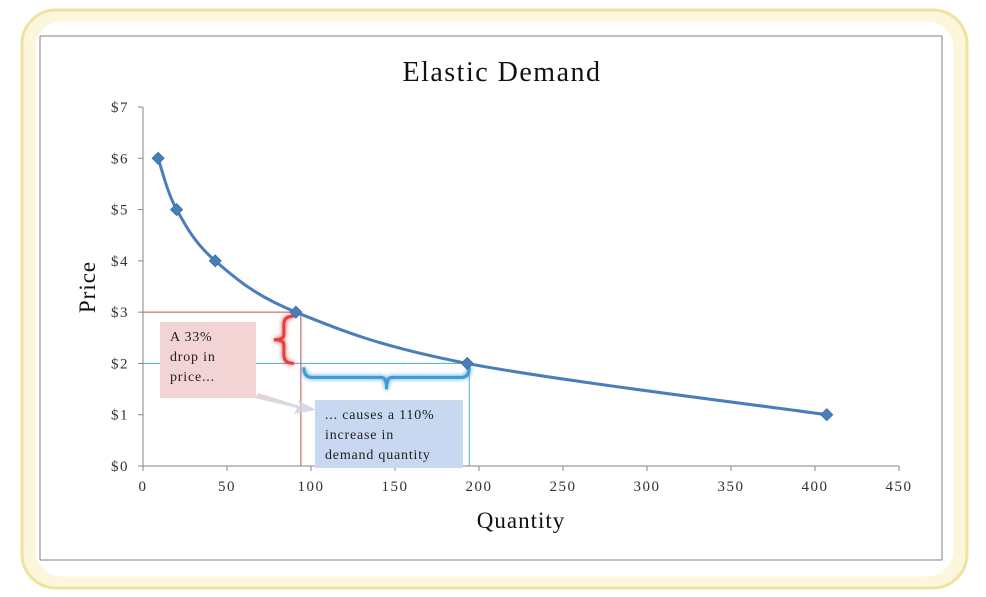 Image resolution: width=986 pixels, height=597 pixels. I want to click on chart-title: Elastic Demand, so click(501, 72).